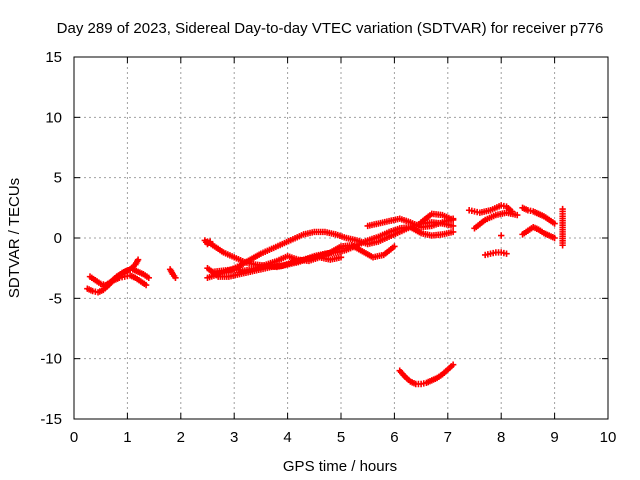 The image size is (640, 480). Describe the element at coordinates (51, 359) in the screenshot. I see `y-tick-label: -10` at that location.